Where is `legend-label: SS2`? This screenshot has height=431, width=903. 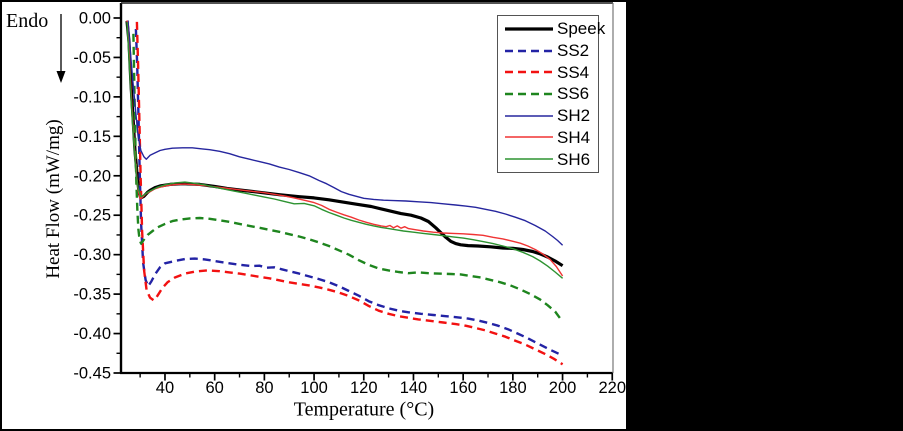 legend-label: SS2 is located at coordinates (573, 51).